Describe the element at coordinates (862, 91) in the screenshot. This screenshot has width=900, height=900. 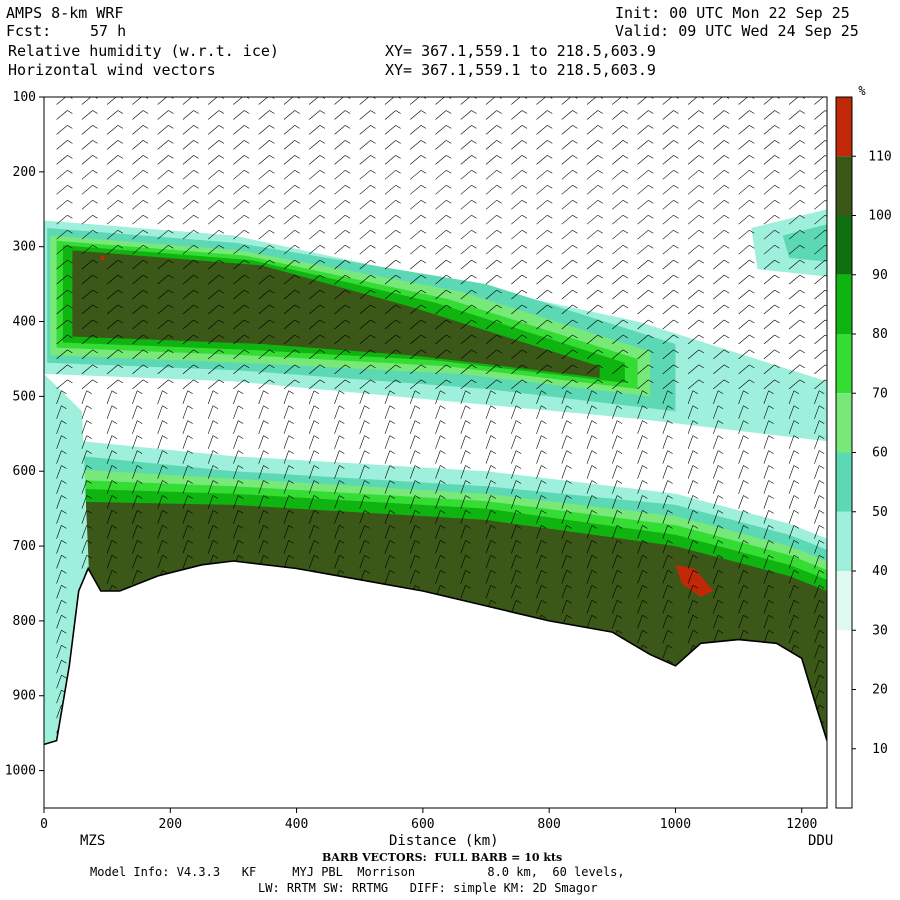
I see `colorbar-unit: %` at that location.